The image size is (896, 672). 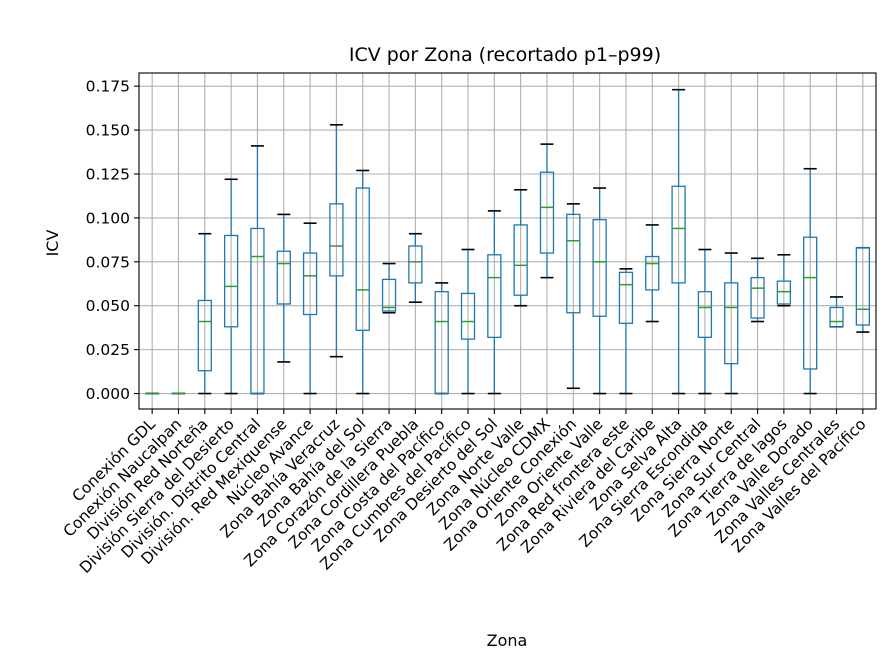 What do you see at coordinates (108, 306) in the screenshot?
I see `y-tick-label: 0.050` at bounding box center [108, 306].